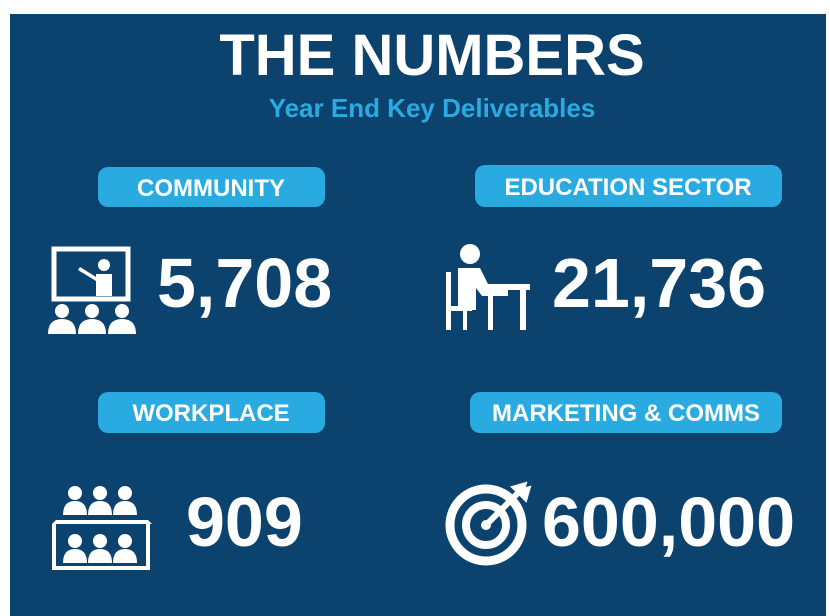 The height and width of the screenshot is (616, 830). Describe the element at coordinates (659, 283) in the screenshot. I see `value: 21,736` at that location.